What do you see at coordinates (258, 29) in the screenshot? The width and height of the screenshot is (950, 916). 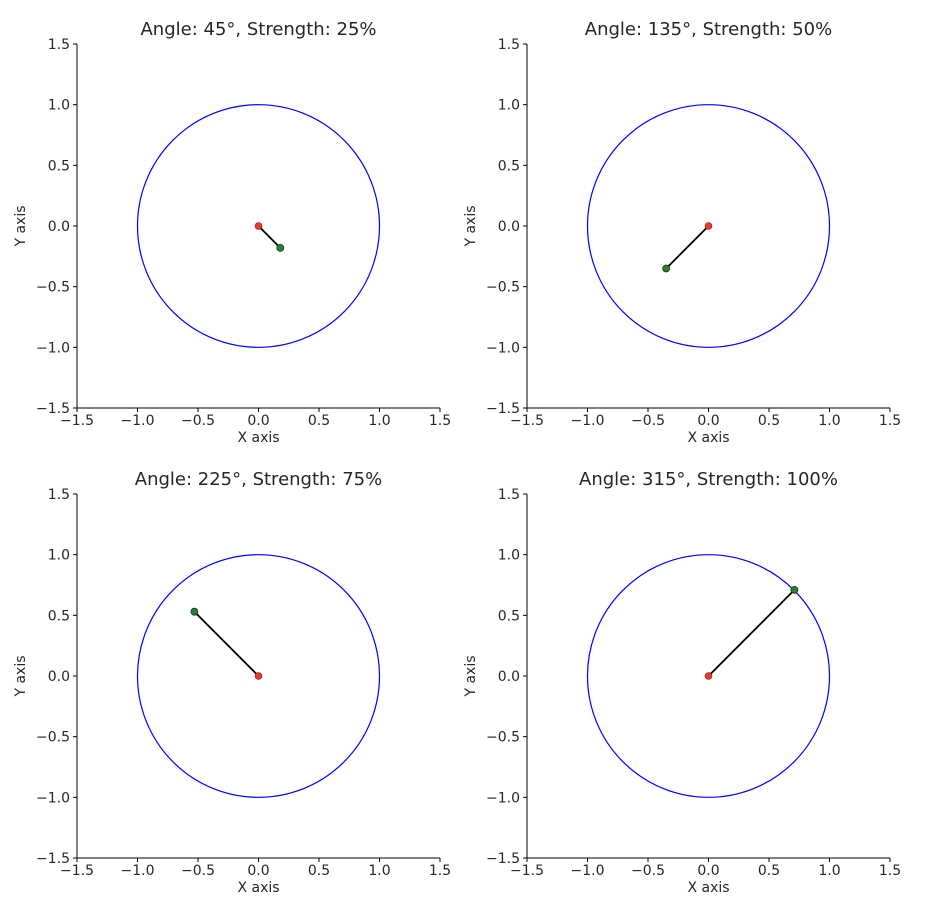 I see `subplot-title: Angle: 45°, Strength: 25%` at bounding box center [258, 29].